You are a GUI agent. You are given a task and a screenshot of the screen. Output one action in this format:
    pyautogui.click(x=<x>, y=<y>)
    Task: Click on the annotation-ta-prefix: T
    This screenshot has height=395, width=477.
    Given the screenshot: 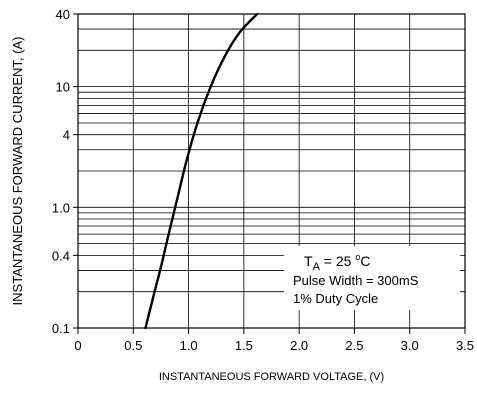 What is the action you would take?
    pyautogui.click(x=308, y=261)
    